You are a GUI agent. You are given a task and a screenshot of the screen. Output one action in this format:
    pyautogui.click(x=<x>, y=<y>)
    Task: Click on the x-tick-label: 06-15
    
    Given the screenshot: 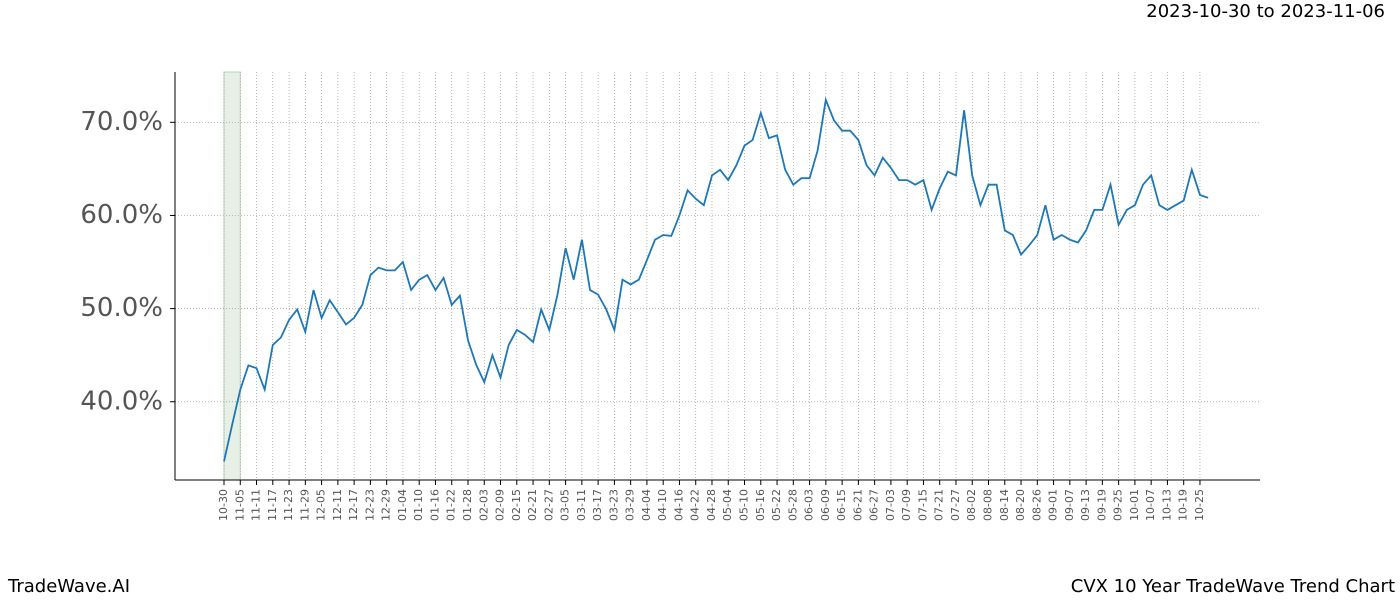 What is the action you would take?
    pyautogui.click(x=841, y=505)
    